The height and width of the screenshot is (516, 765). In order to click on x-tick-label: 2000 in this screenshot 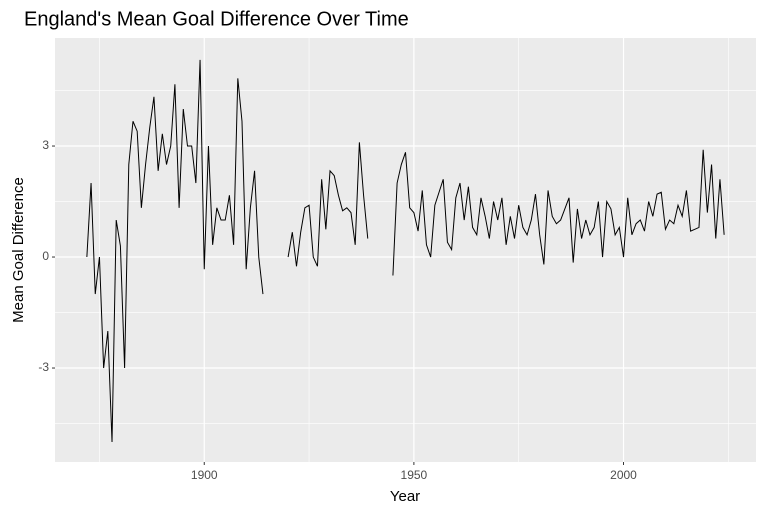, I will do `click(623, 475)`.